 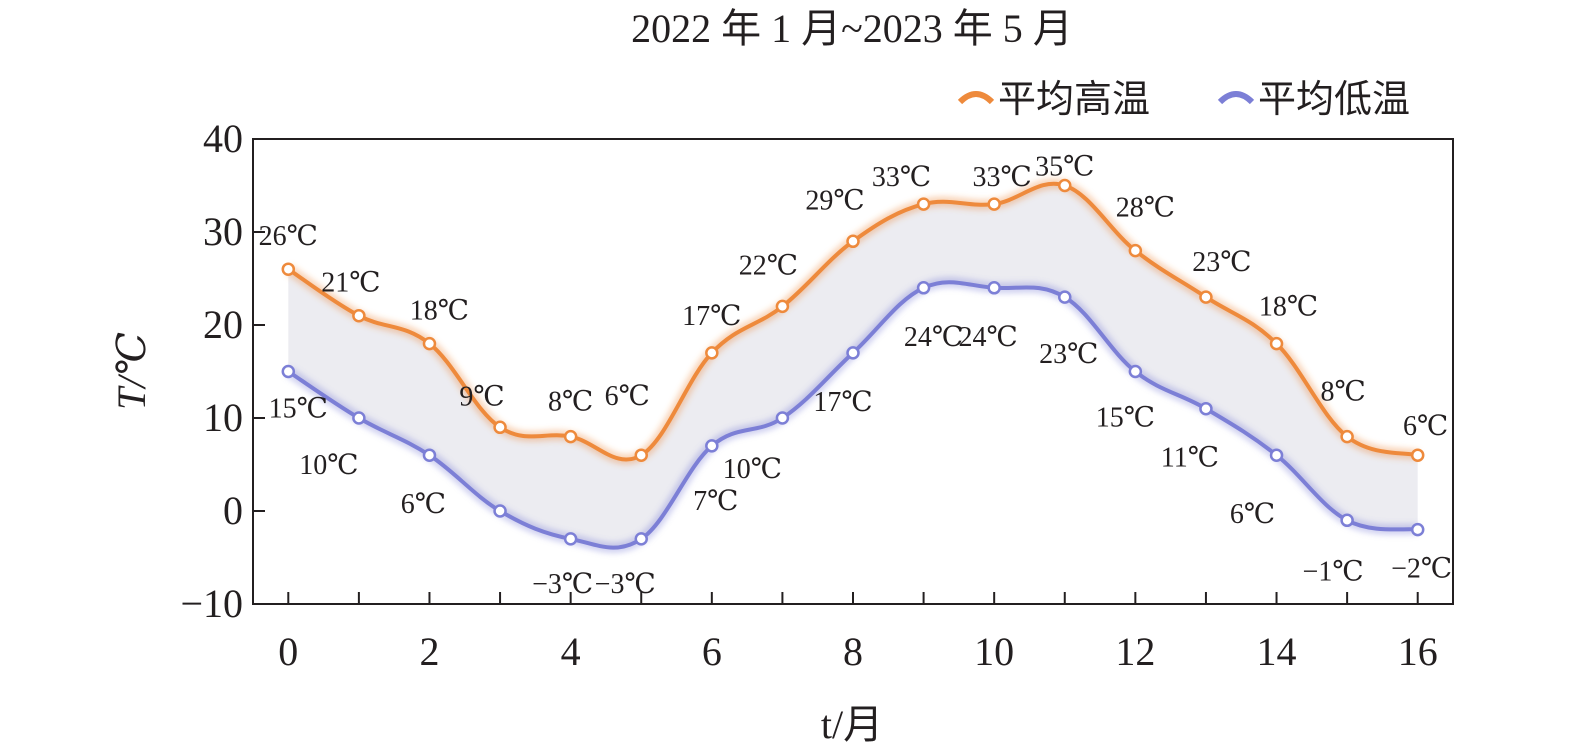 What do you see at coordinates (350, 283) in the screenshot?
I see `data-label-high: 21℃` at bounding box center [350, 283].